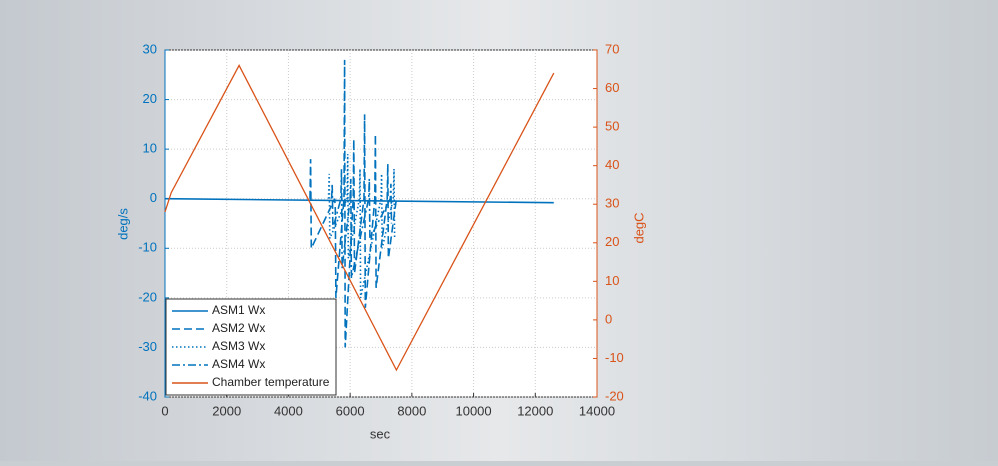 Image resolution: width=998 pixels, height=466 pixels. Describe the element at coordinates (153, 197) in the screenshot. I see `y-tick-label: 0` at that location.